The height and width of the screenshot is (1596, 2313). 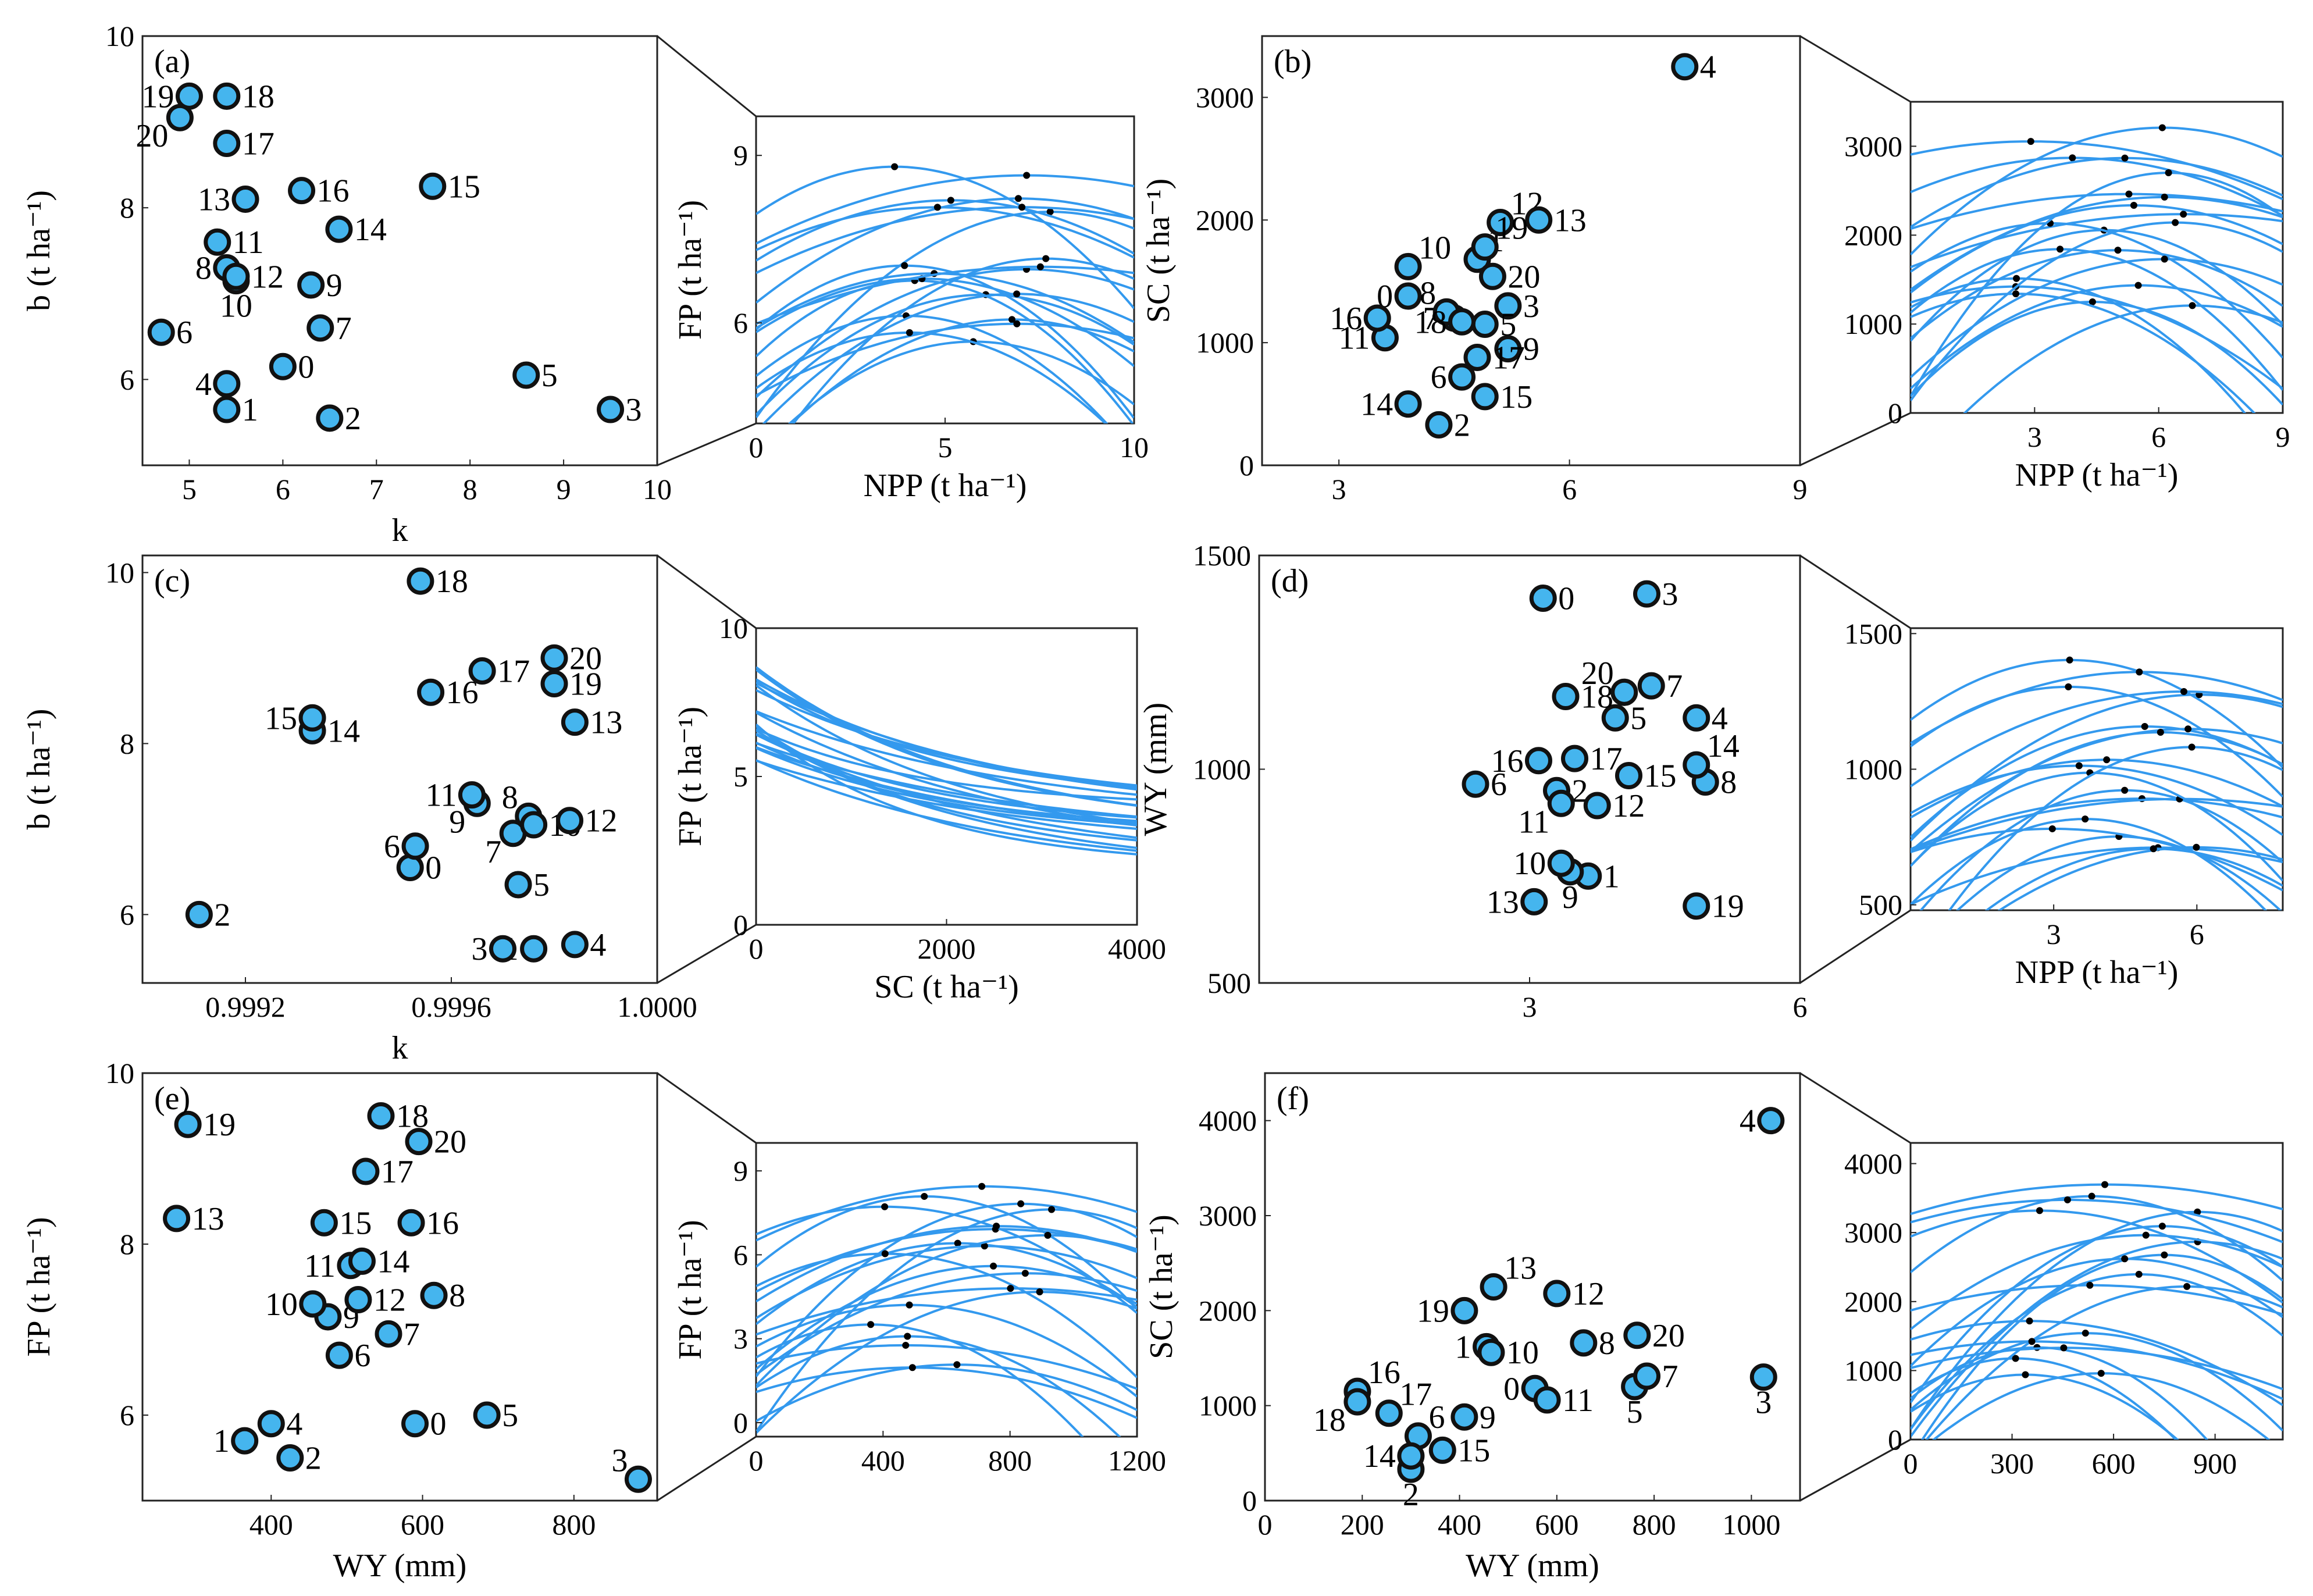 What do you see at coordinates (1720, 718) in the screenshot?
I see `panel-d-point-label-4: 4` at bounding box center [1720, 718].